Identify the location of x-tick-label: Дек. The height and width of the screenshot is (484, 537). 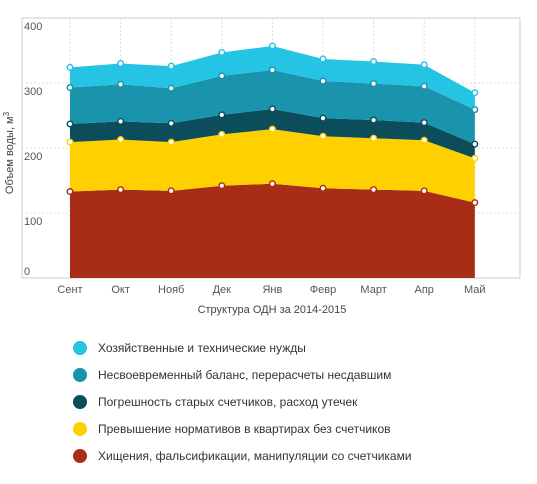
(222, 290).